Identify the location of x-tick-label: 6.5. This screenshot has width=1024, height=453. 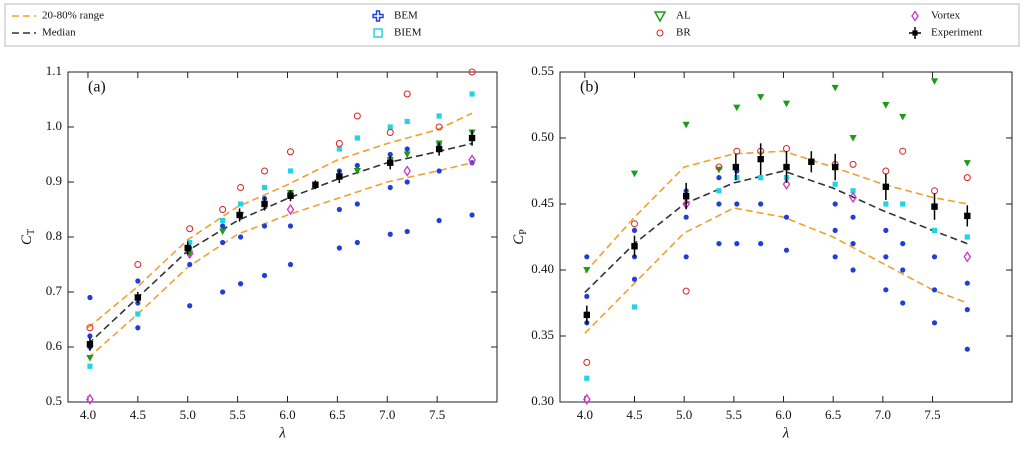
(833, 414).